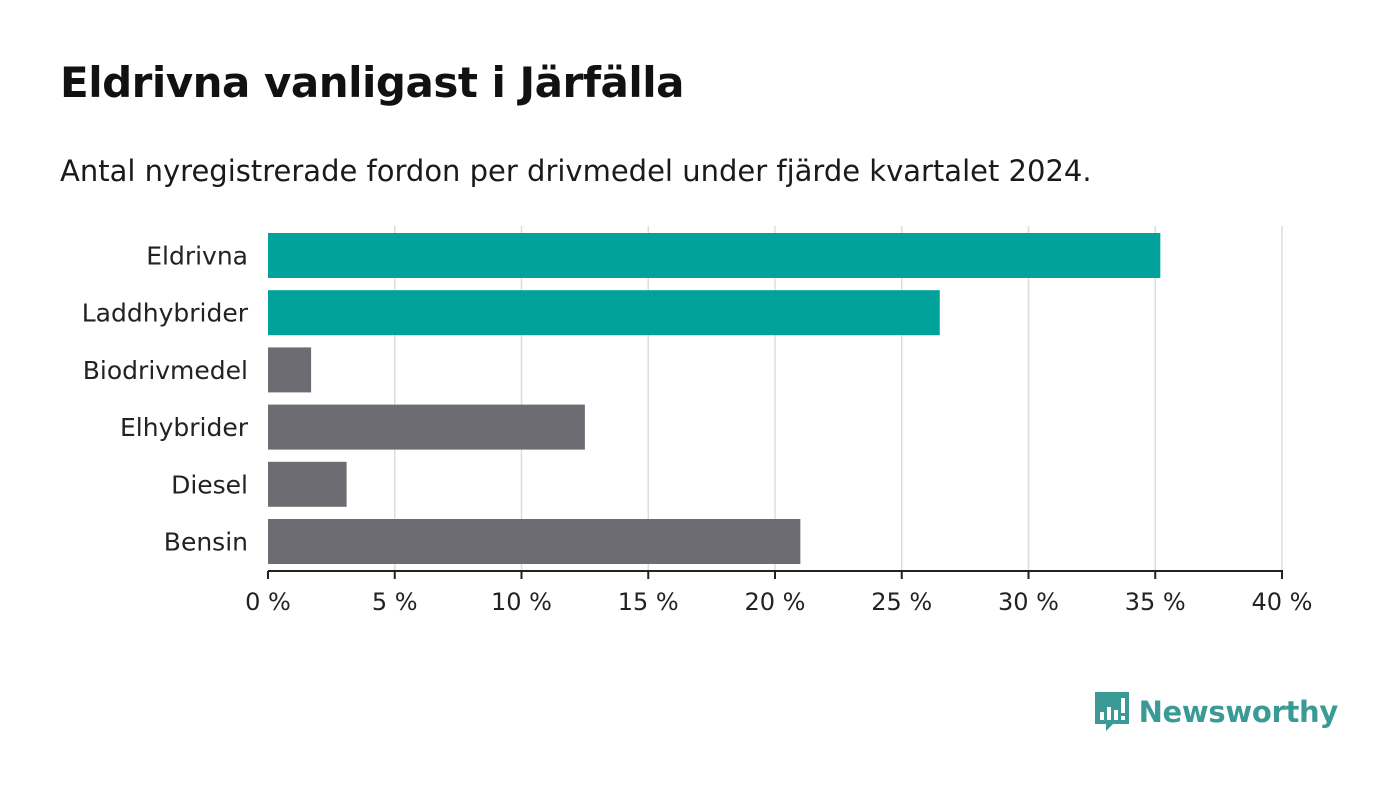 This screenshot has width=1400, height=793. What do you see at coordinates (197, 256) in the screenshot?
I see `category-label: Eldrivna` at bounding box center [197, 256].